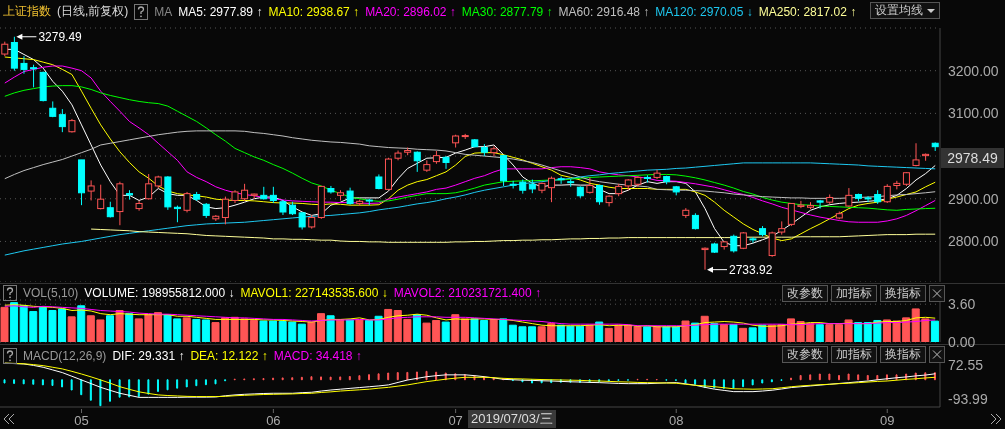  What do you see at coordinates (65, 356) in the screenshot?
I see `chart-title: MACD(12,26,9)` at bounding box center [65, 356].